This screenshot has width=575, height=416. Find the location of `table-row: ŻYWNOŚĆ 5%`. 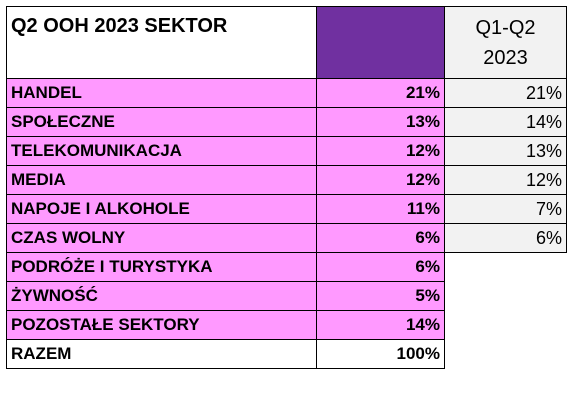

table-row: ŻYWNOŚĆ 5% is located at coordinates (286, 296).